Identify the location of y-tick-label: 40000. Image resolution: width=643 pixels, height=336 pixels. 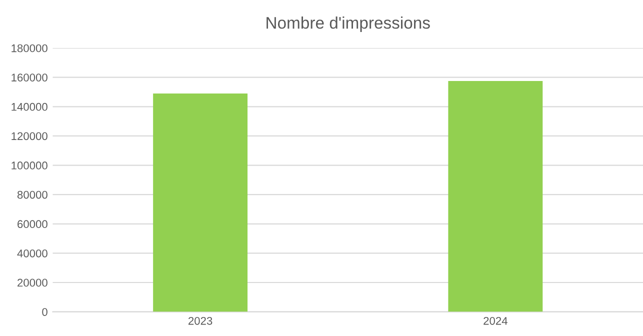
(32, 253).